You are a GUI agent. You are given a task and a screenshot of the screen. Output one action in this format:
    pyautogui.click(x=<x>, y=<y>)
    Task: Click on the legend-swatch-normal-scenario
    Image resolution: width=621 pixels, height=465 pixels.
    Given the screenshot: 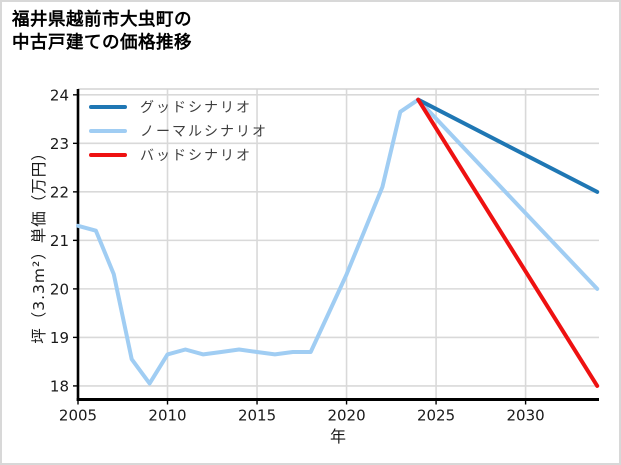 What is the action you would take?
    pyautogui.click(x=108, y=131)
    